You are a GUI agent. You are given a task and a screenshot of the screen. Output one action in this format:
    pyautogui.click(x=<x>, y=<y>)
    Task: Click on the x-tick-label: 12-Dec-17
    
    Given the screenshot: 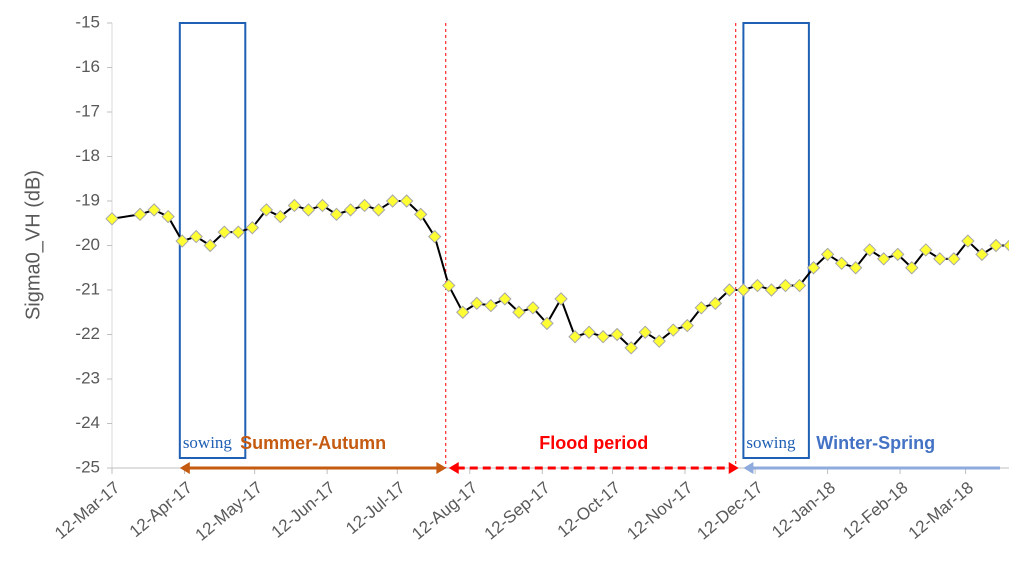 What is the action you would take?
    pyautogui.click(x=730, y=511)
    